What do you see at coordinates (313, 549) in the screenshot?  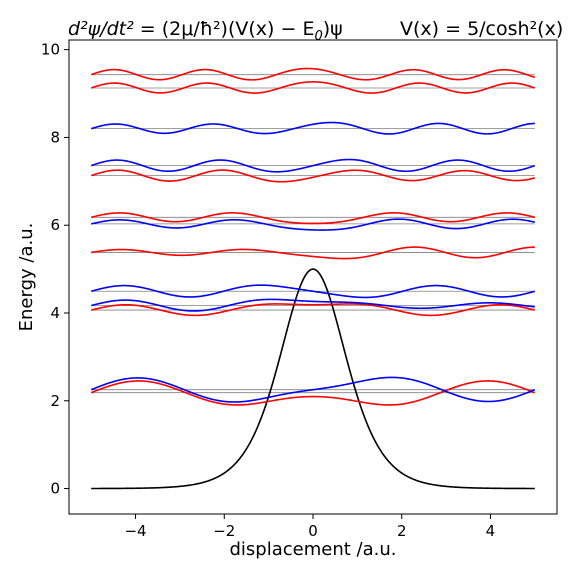 I see `x-axis-label: displacement /a.u.` at bounding box center [313, 549].